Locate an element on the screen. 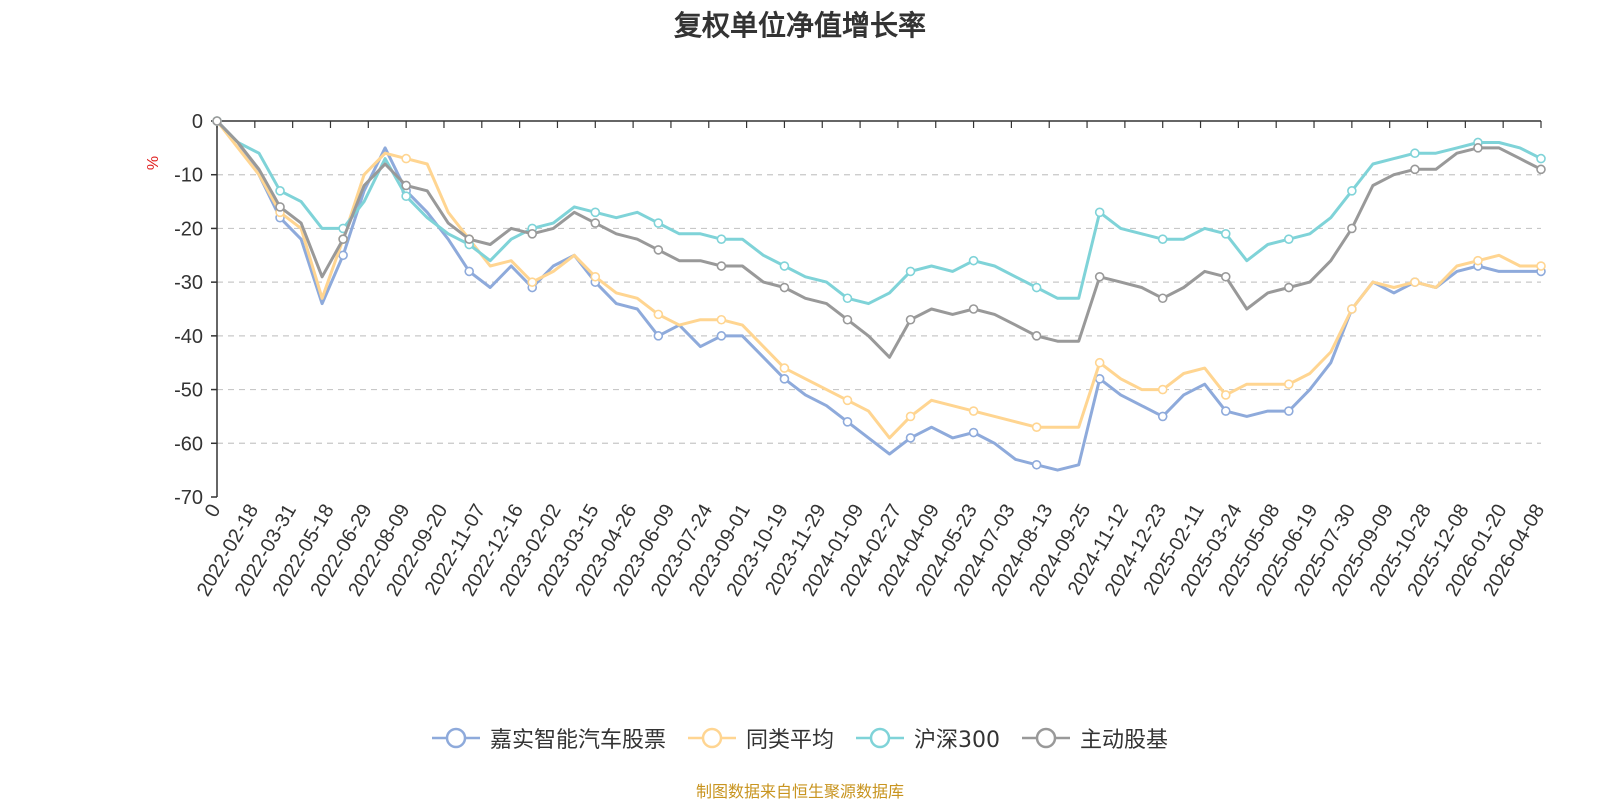  legend-label: 主动股基 is located at coordinates (1124, 740).